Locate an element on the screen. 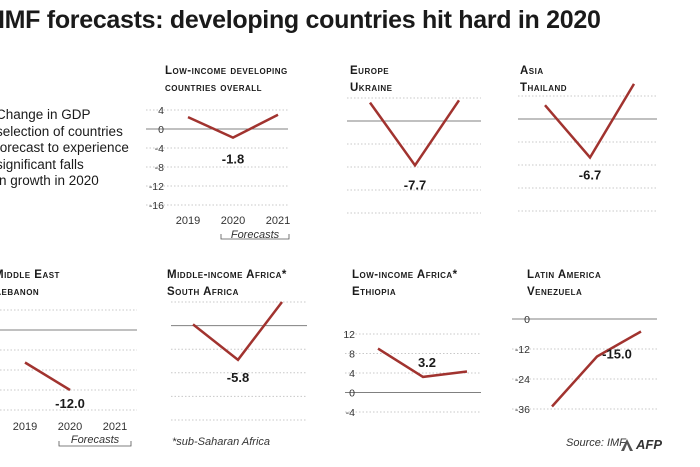  panel-country: Lebanon is located at coordinates (20, 292).